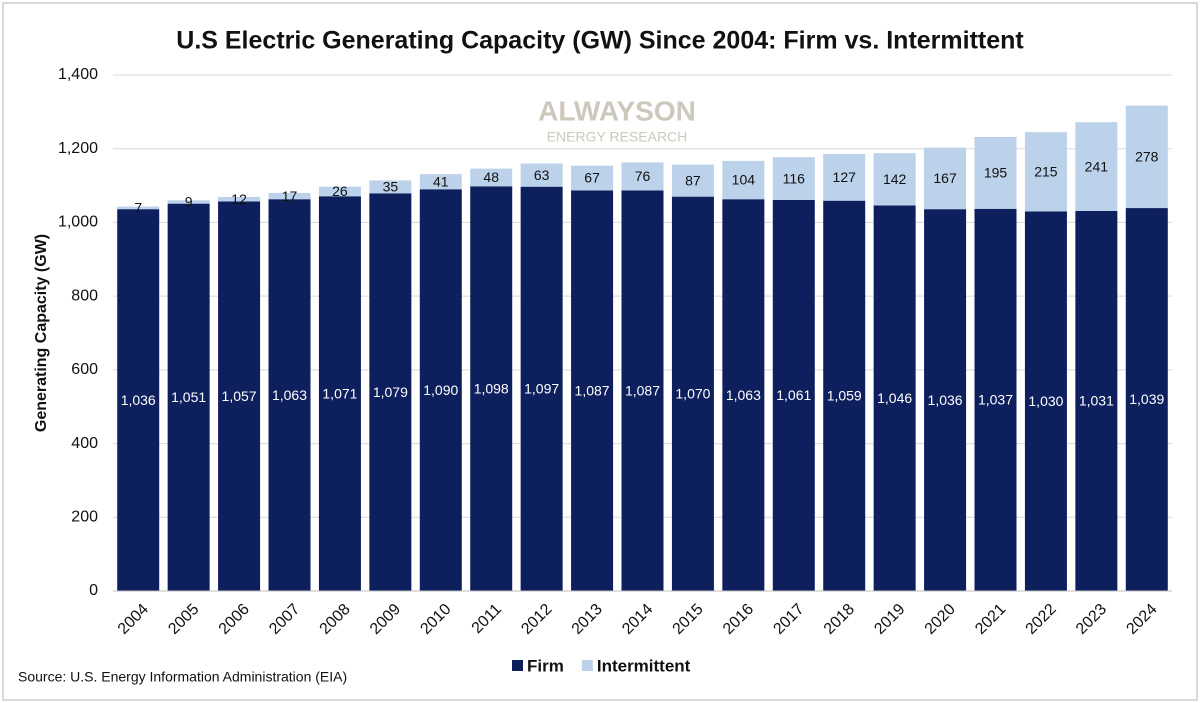  I want to click on data-label: 167, so click(945, 178).